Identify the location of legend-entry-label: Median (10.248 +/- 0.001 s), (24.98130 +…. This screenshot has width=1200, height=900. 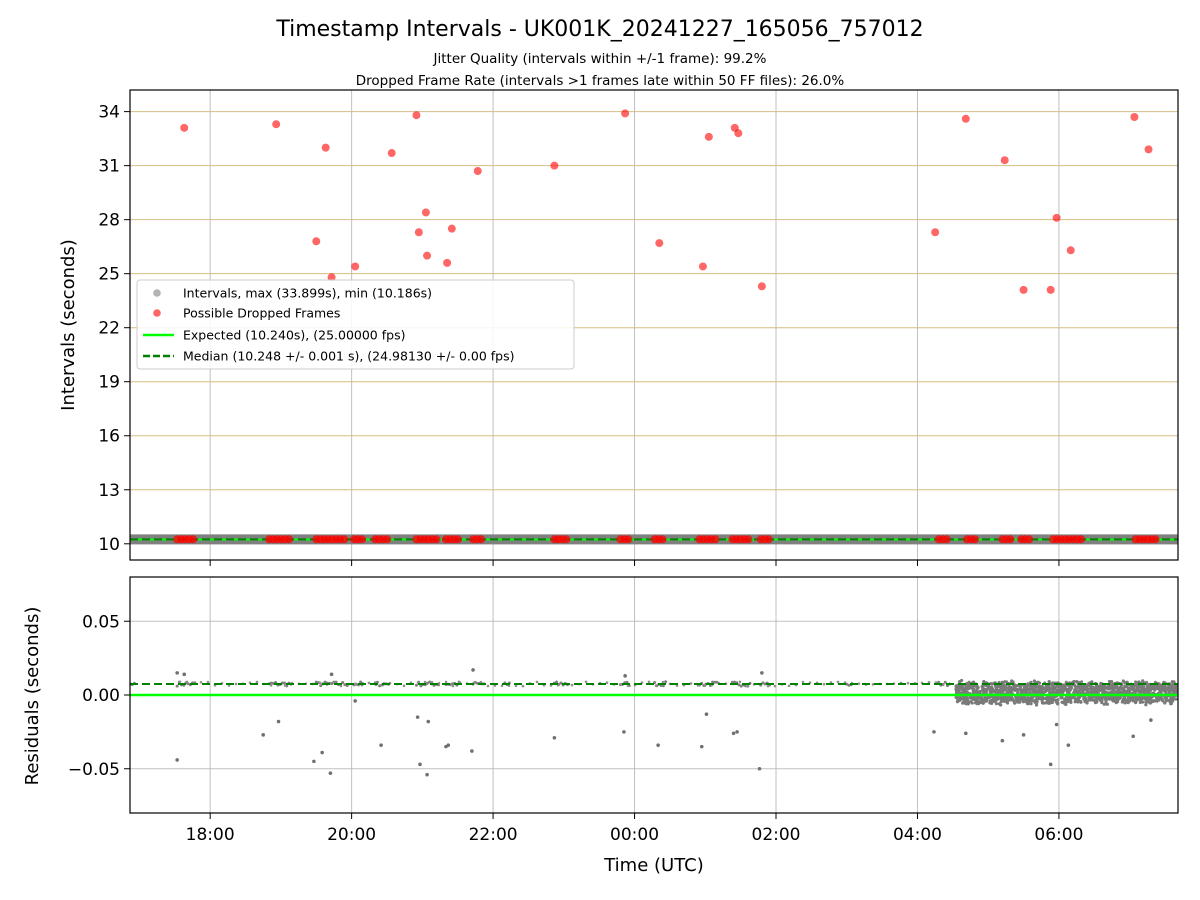
(348, 356).